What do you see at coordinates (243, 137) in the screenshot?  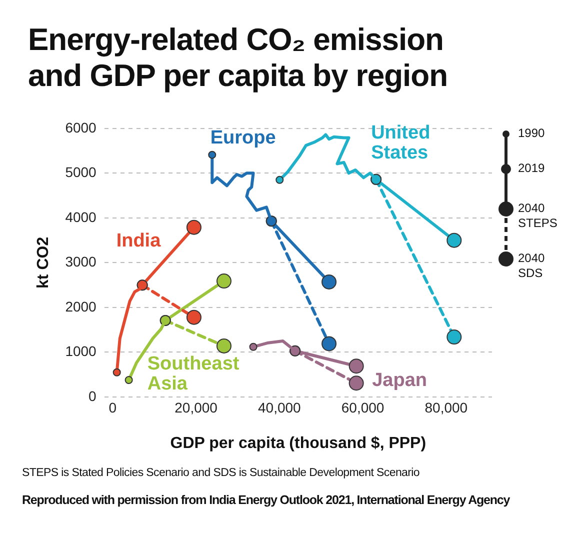 I see `series-label: Europe` at bounding box center [243, 137].